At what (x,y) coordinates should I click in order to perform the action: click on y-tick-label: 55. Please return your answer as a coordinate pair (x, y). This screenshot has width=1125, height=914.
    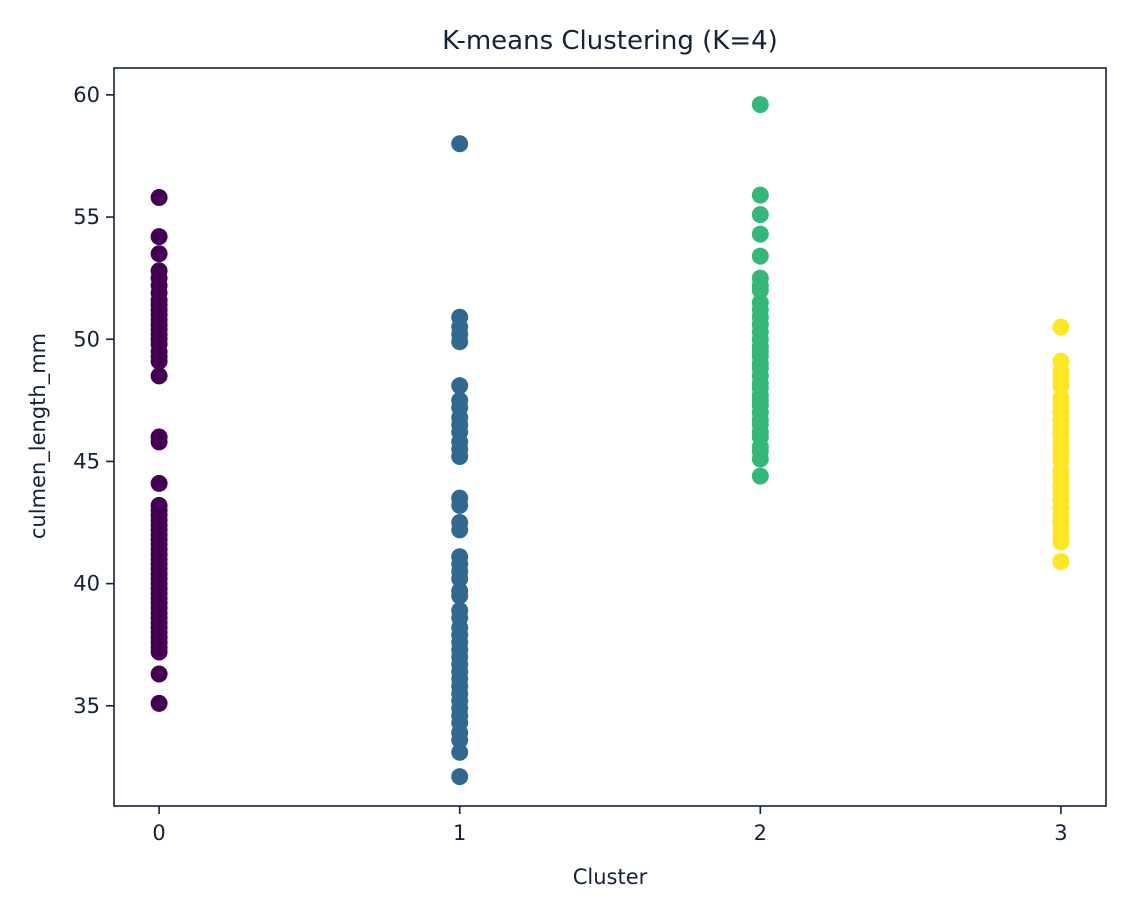
    Looking at the image, I should click on (86, 217).